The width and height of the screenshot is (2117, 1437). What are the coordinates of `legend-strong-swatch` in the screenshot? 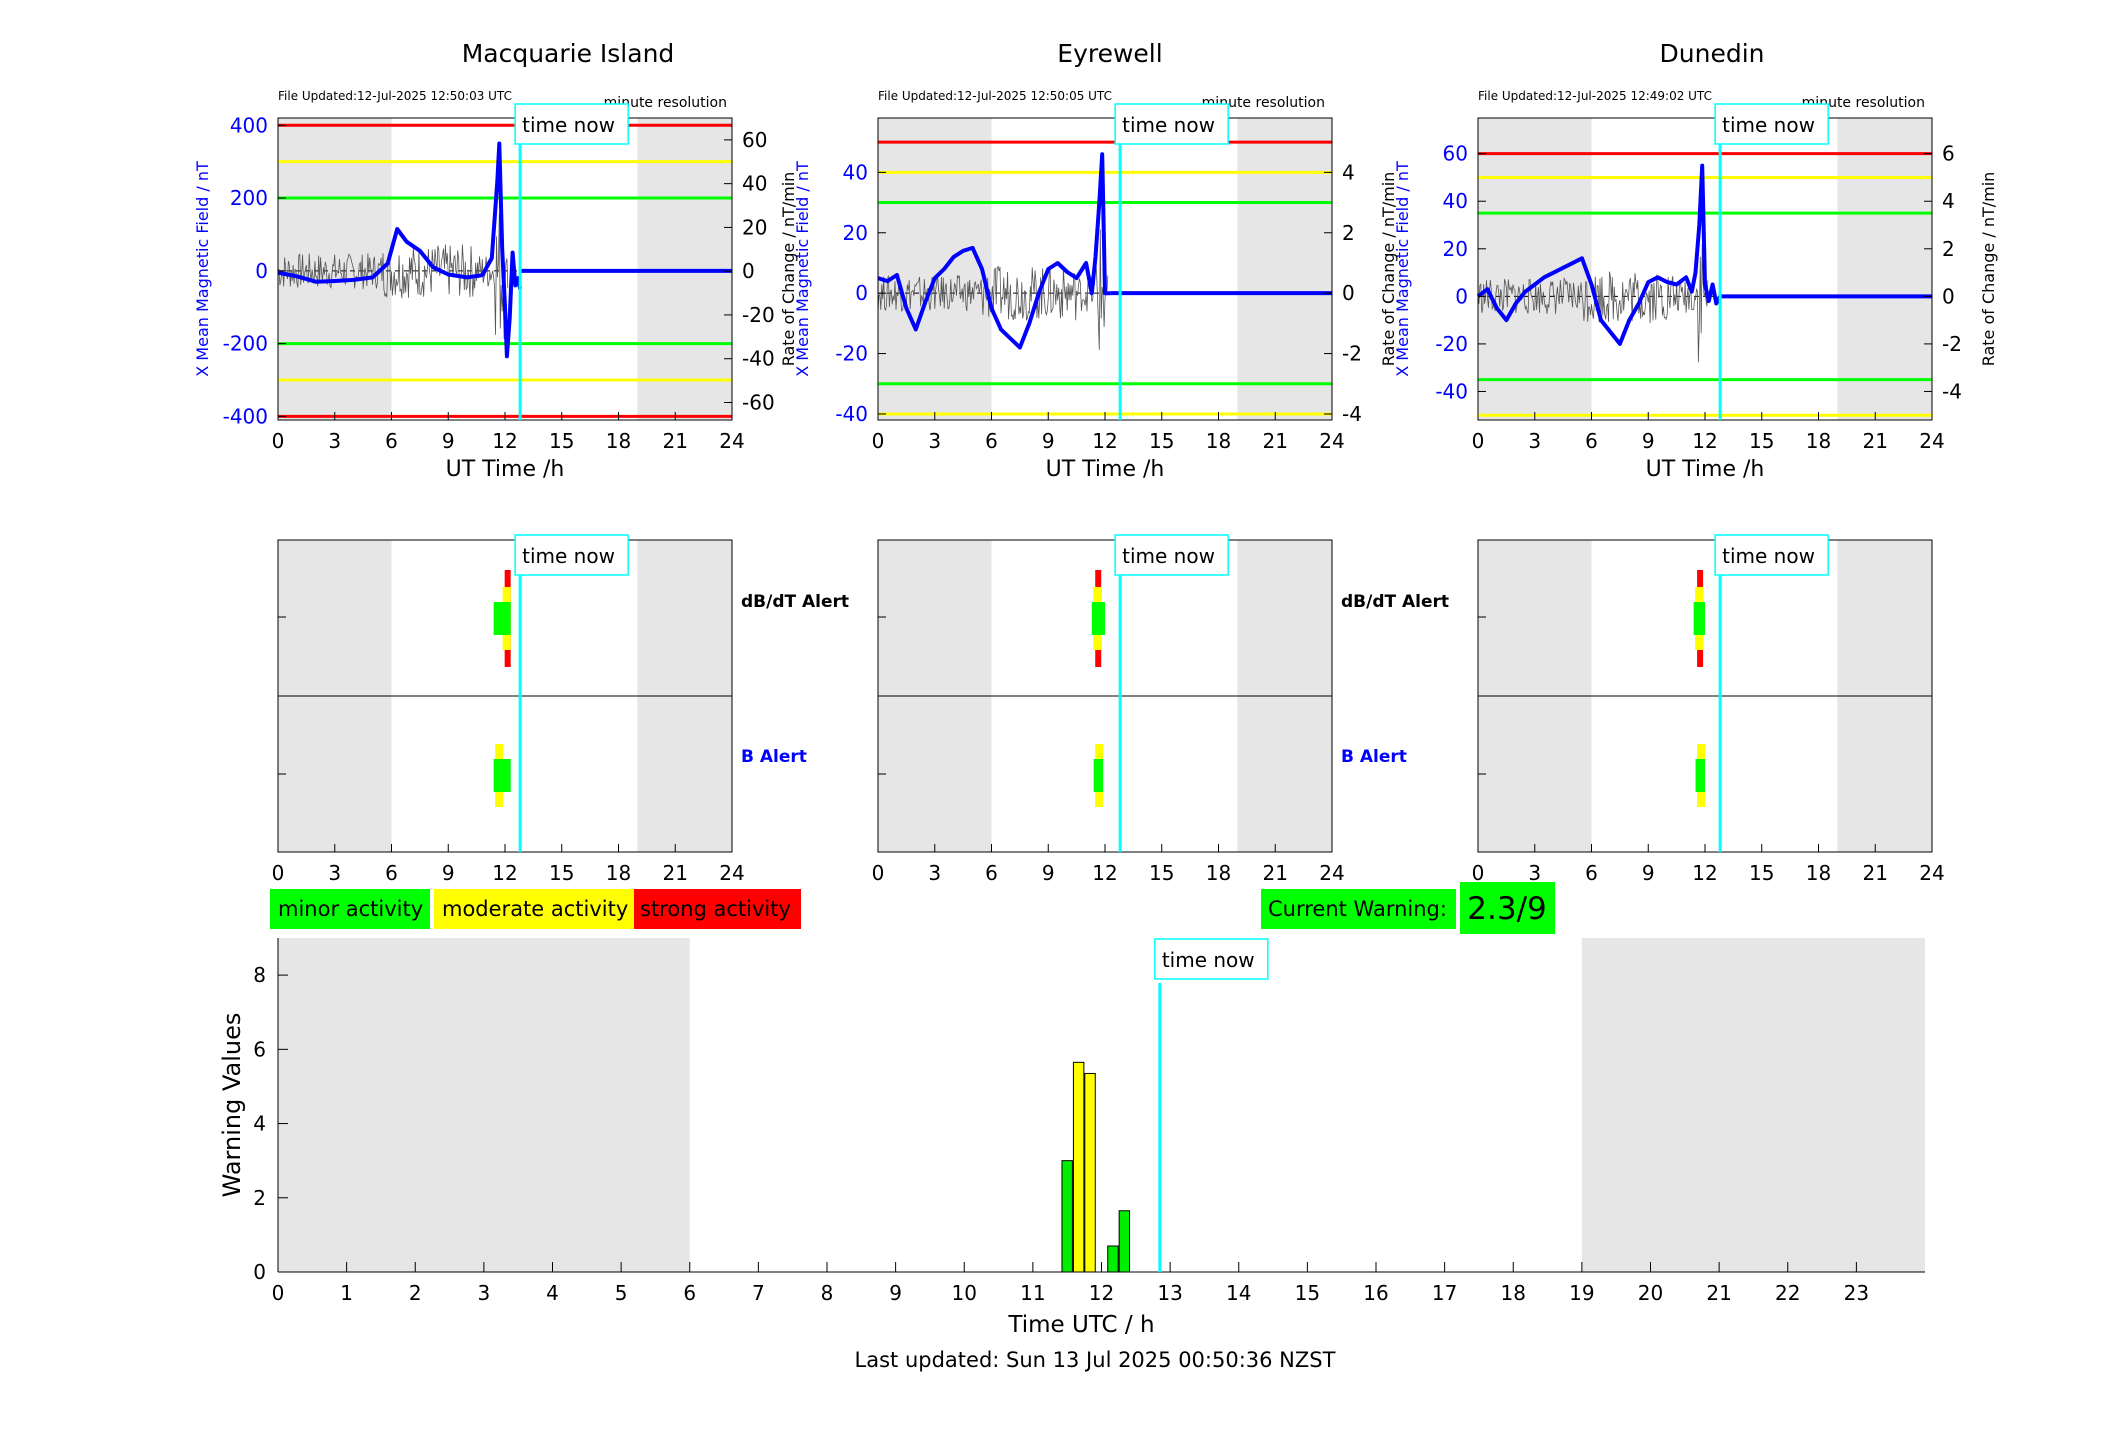 It's located at (717, 909).